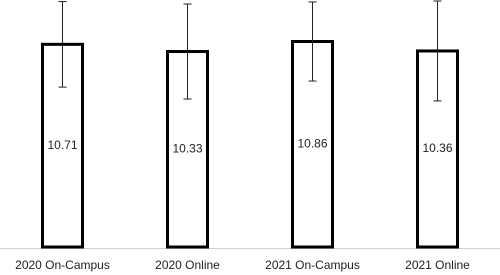 The height and width of the screenshot is (275, 500). What do you see at coordinates (62, 145) in the screenshot?
I see `value-label: 10.71` at bounding box center [62, 145].